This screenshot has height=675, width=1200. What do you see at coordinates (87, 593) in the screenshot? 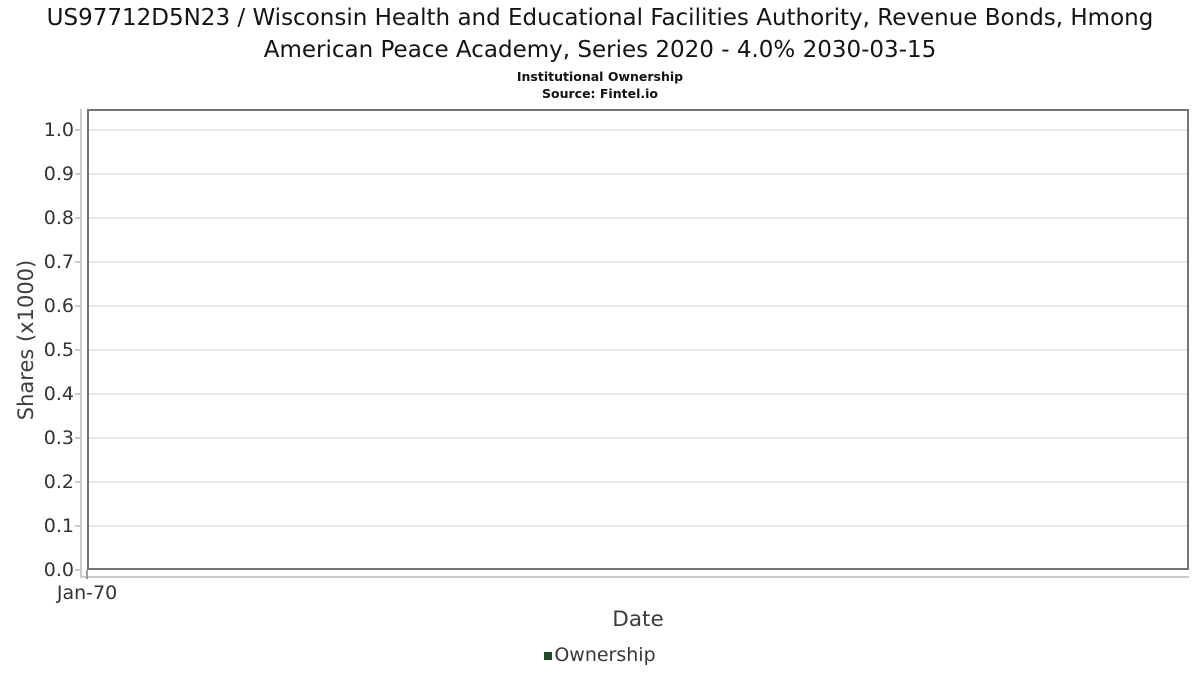
I see `x-tick-label: Jan-70` at bounding box center [87, 593].